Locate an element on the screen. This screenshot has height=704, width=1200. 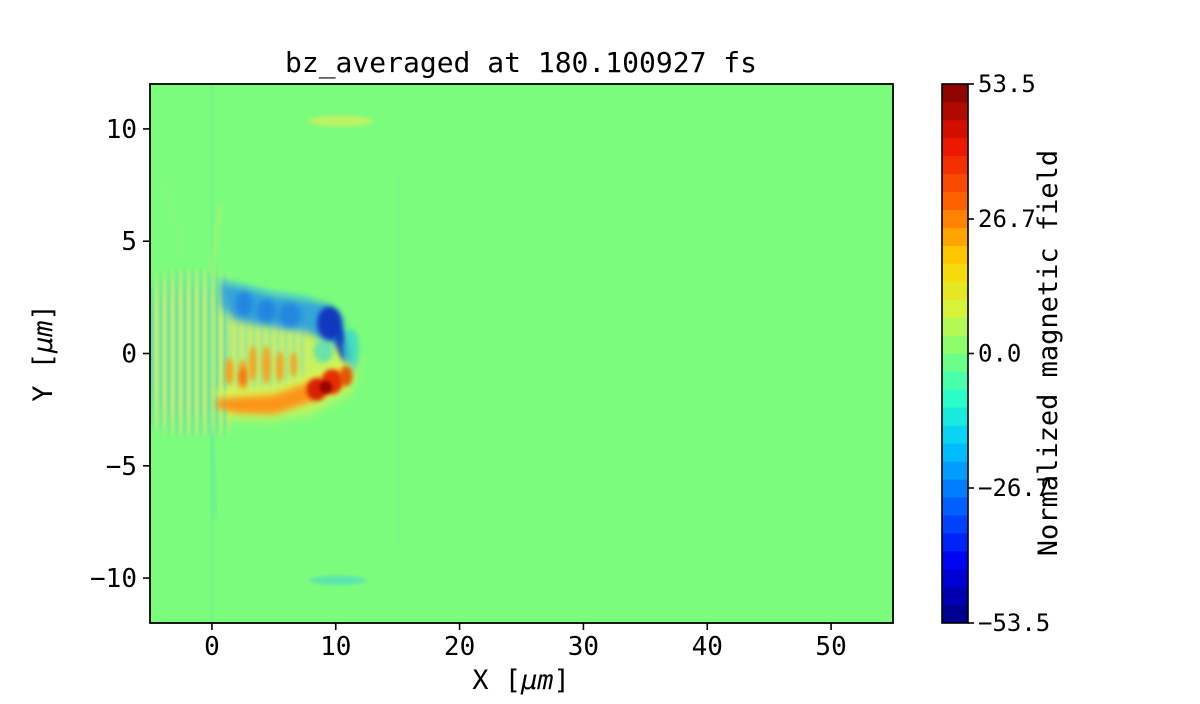
y-tick-label: −10 is located at coordinates (113, 579).